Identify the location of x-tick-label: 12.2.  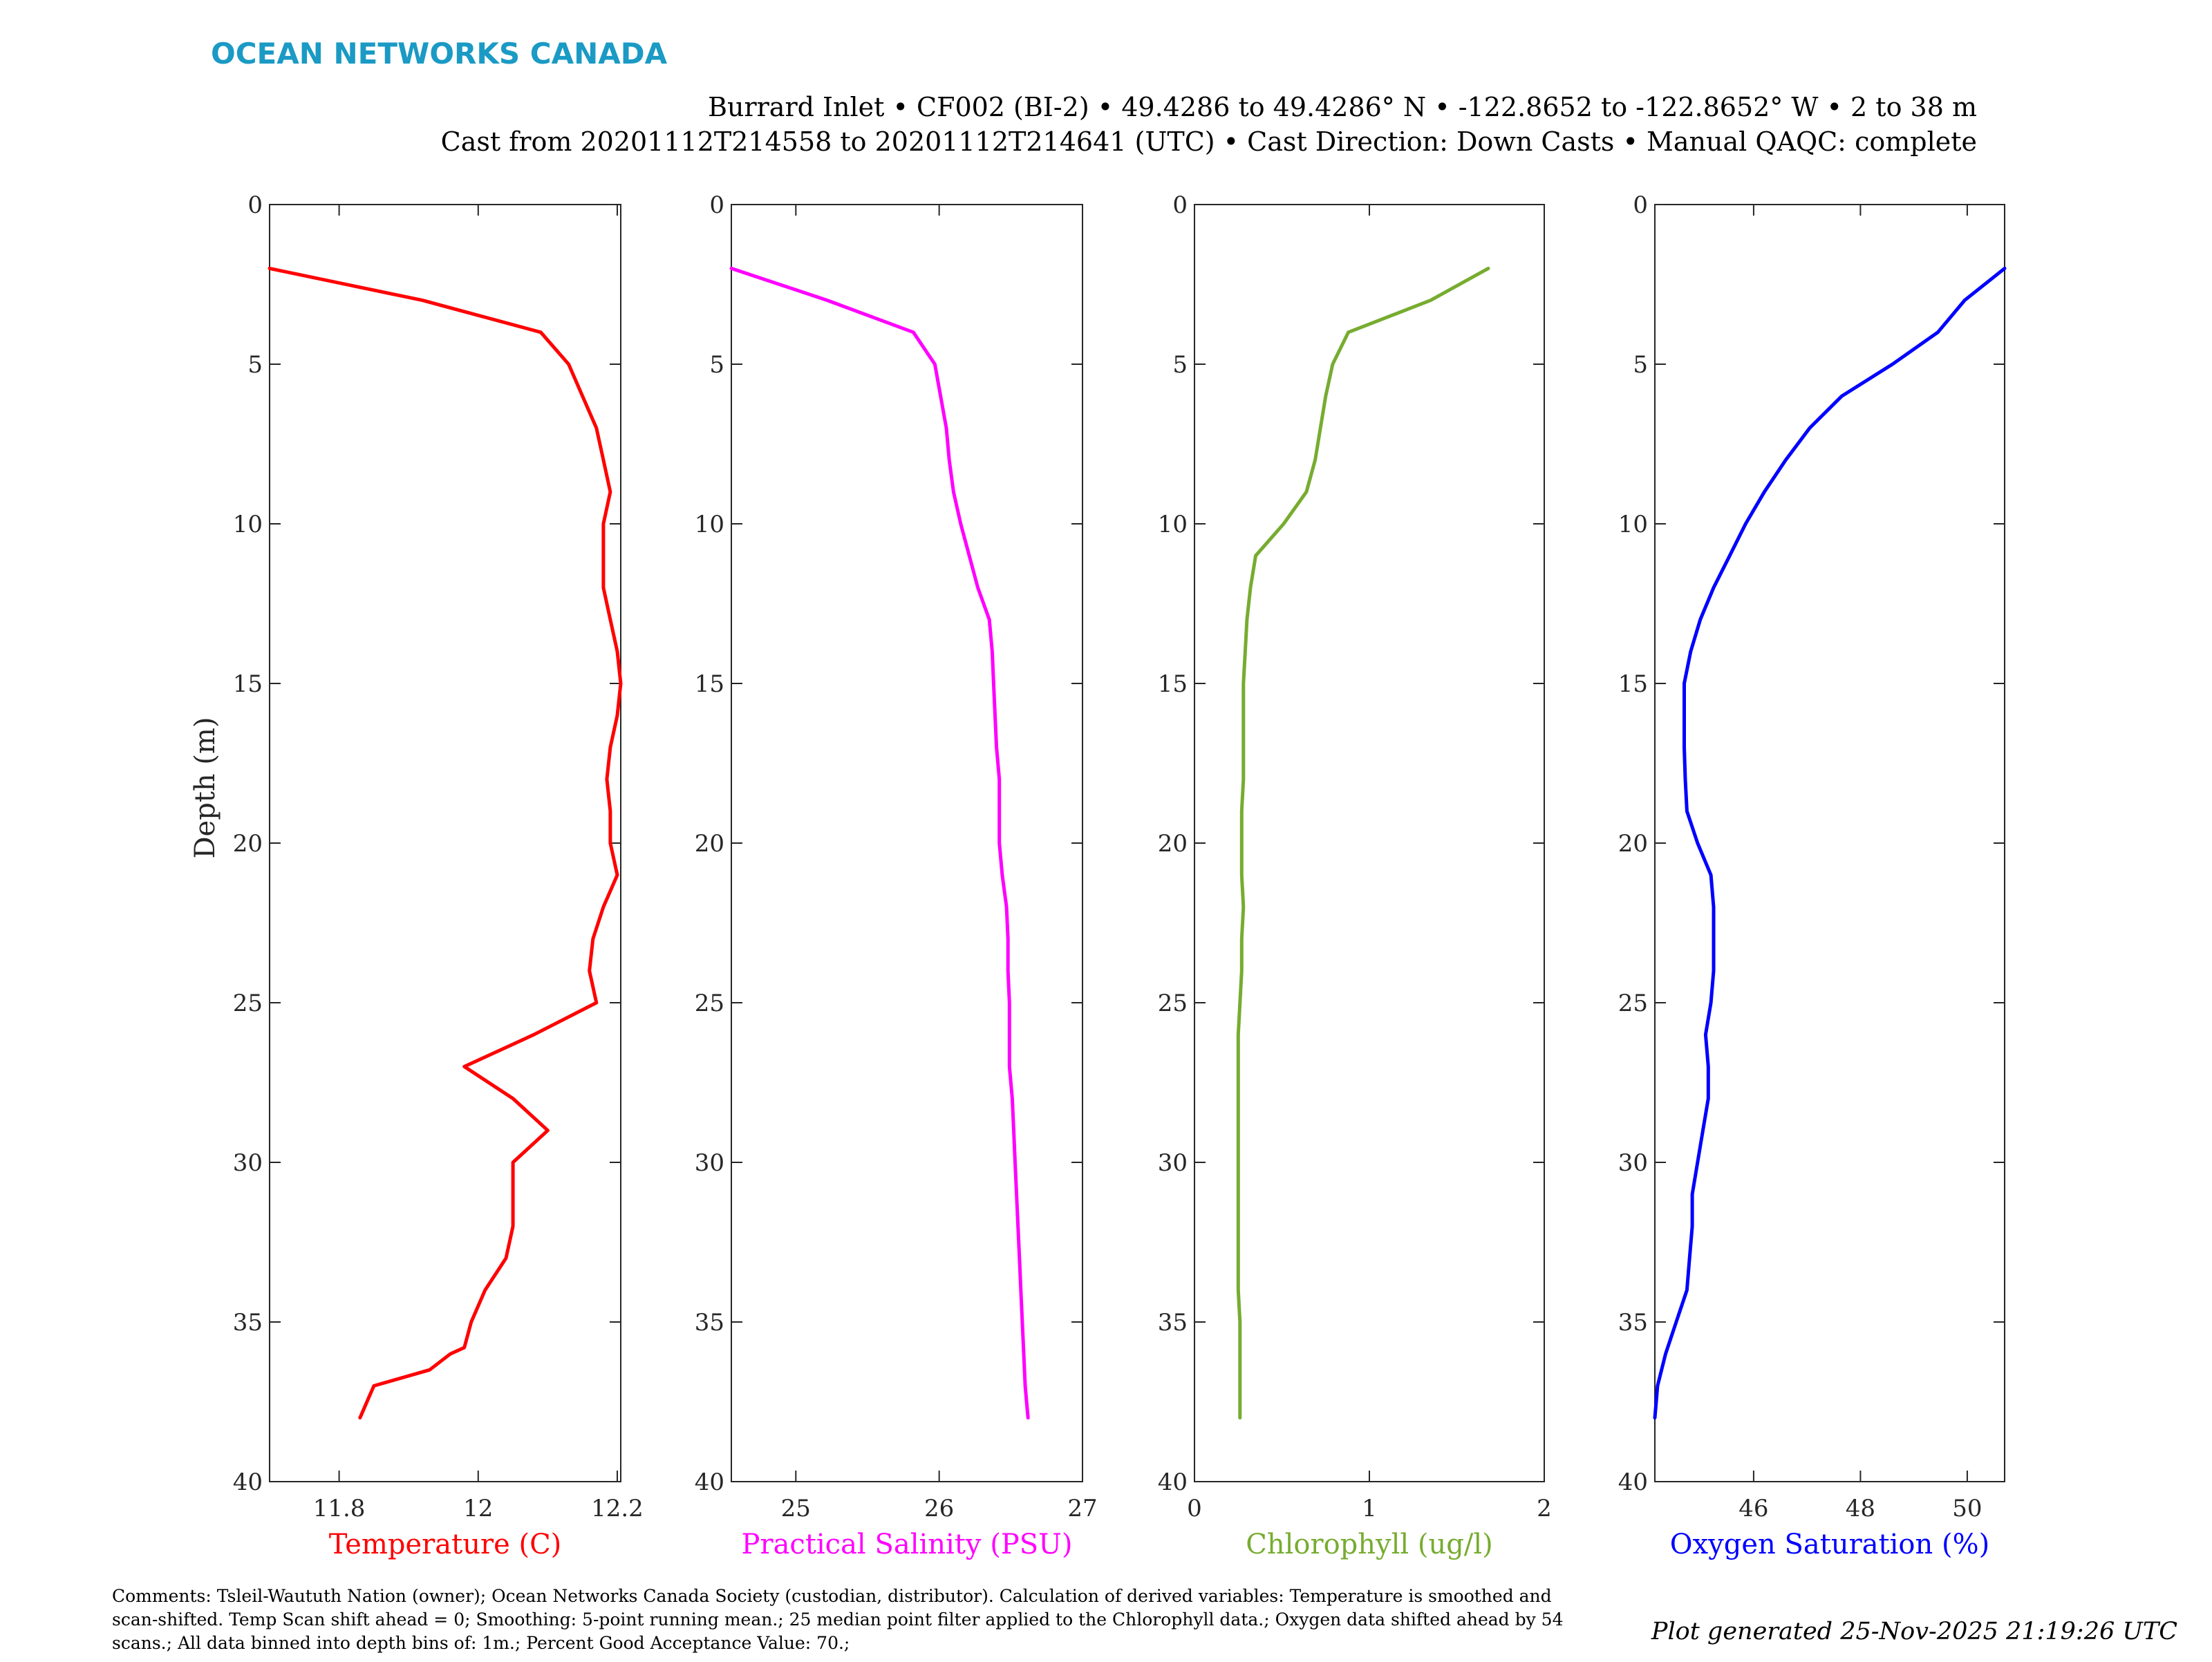
(617, 1508).